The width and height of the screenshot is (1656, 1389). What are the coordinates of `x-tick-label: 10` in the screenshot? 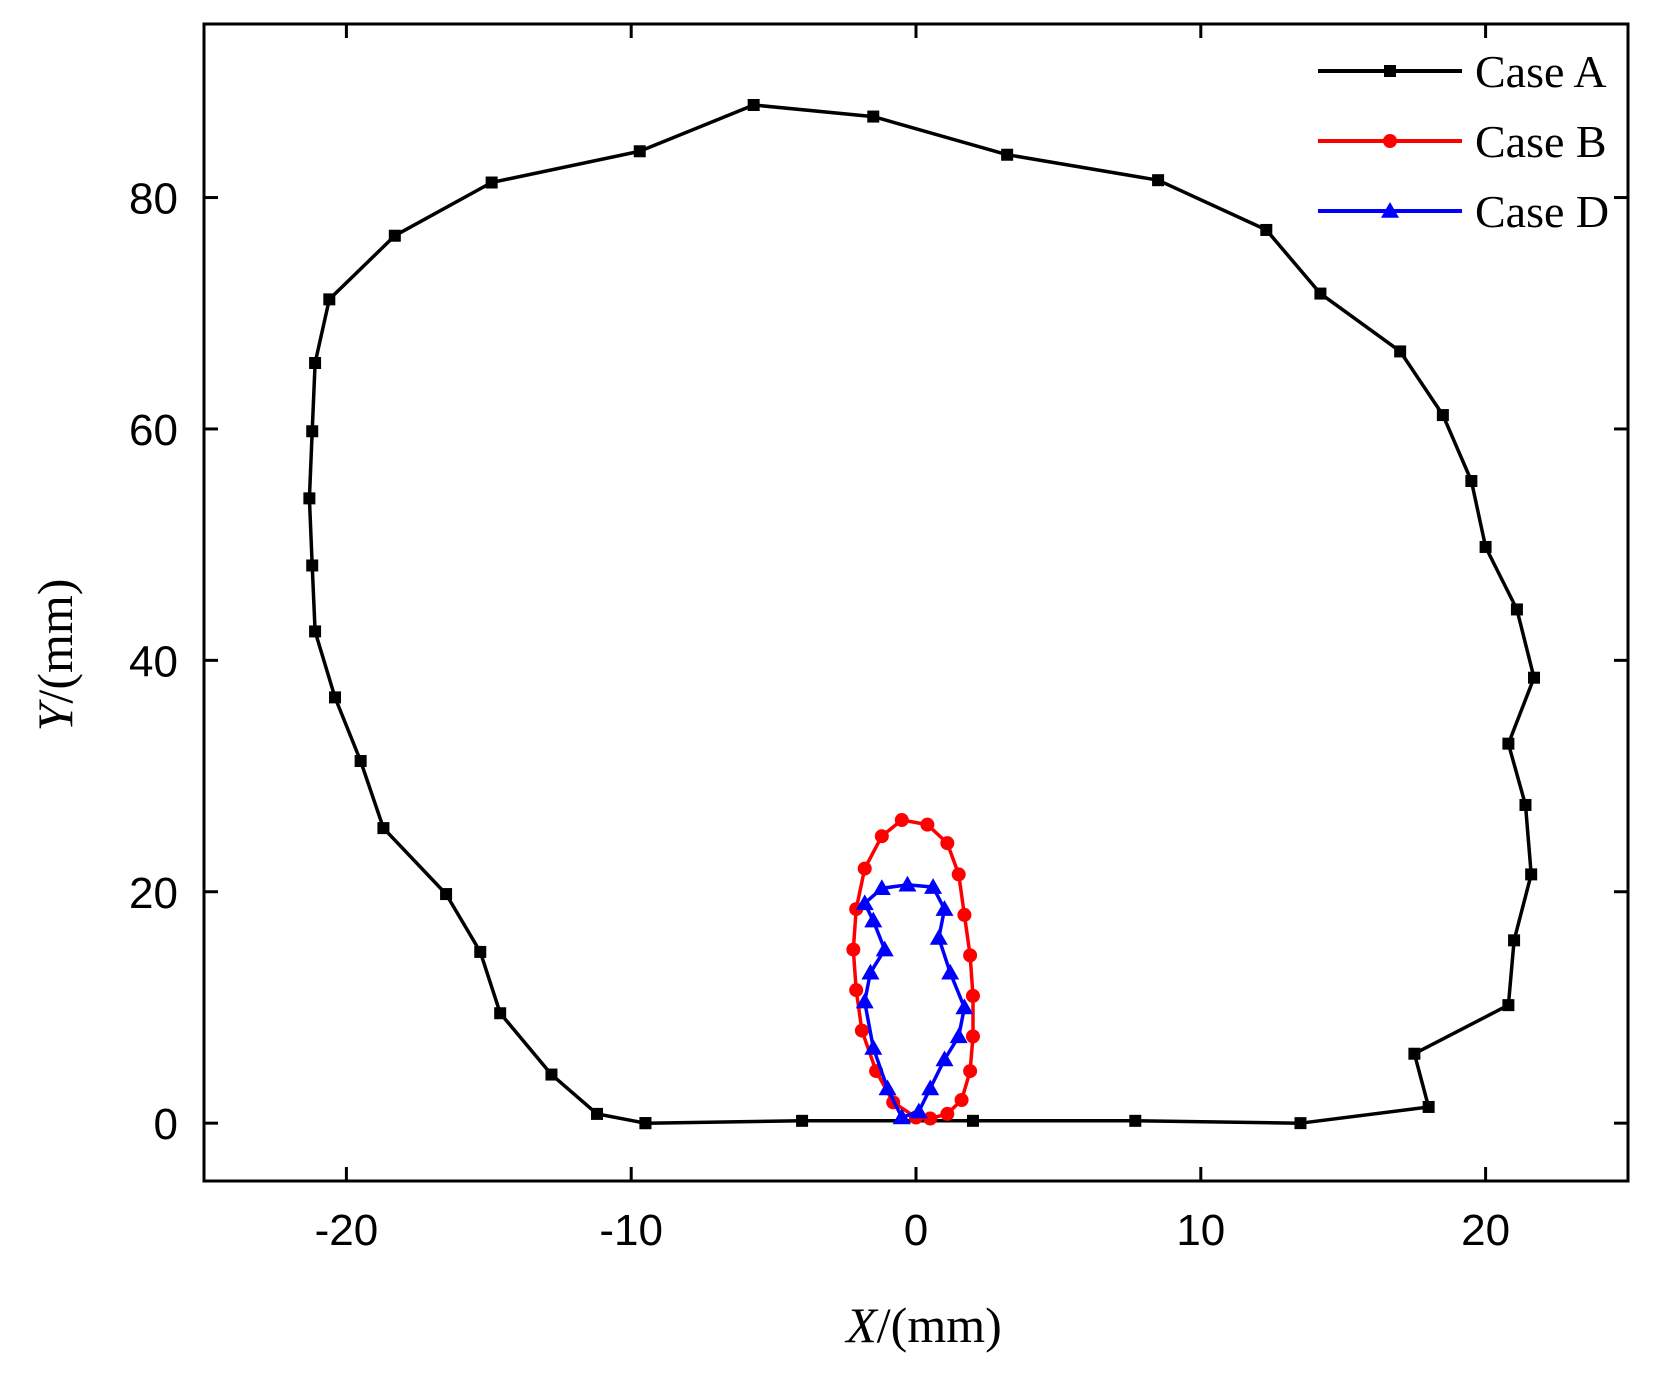 It's located at (1200, 1230).